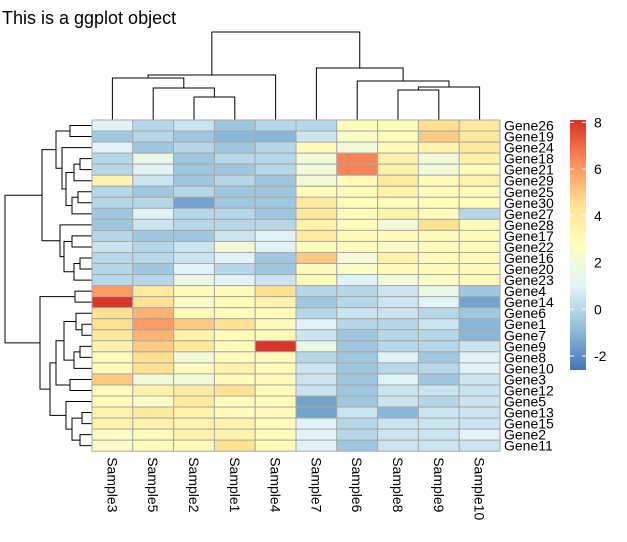 Image resolution: width=627 pixels, height=542 pixels. What do you see at coordinates (529, 214) in the screenshot?
I see `row-label: Gene27` at bounding box center [529, 214].